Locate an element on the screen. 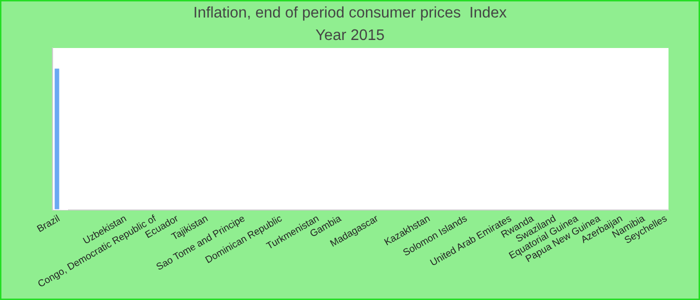 This screenshot has width=700, height=300. chart-subtitle: Year 2015 is located at coordinates (350, 34).